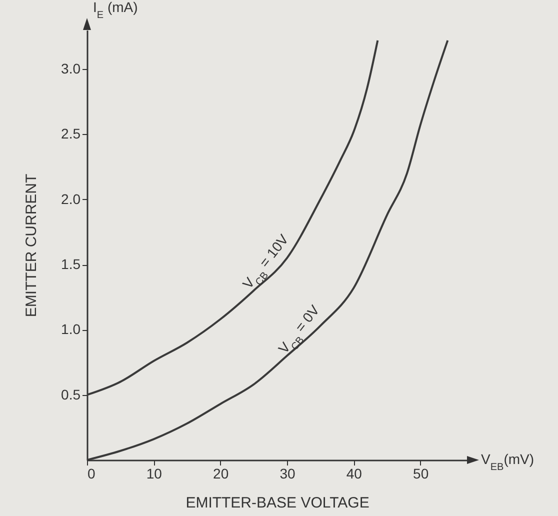  I want to click on text: V$_{EB}$(mV), so click(507, 461).